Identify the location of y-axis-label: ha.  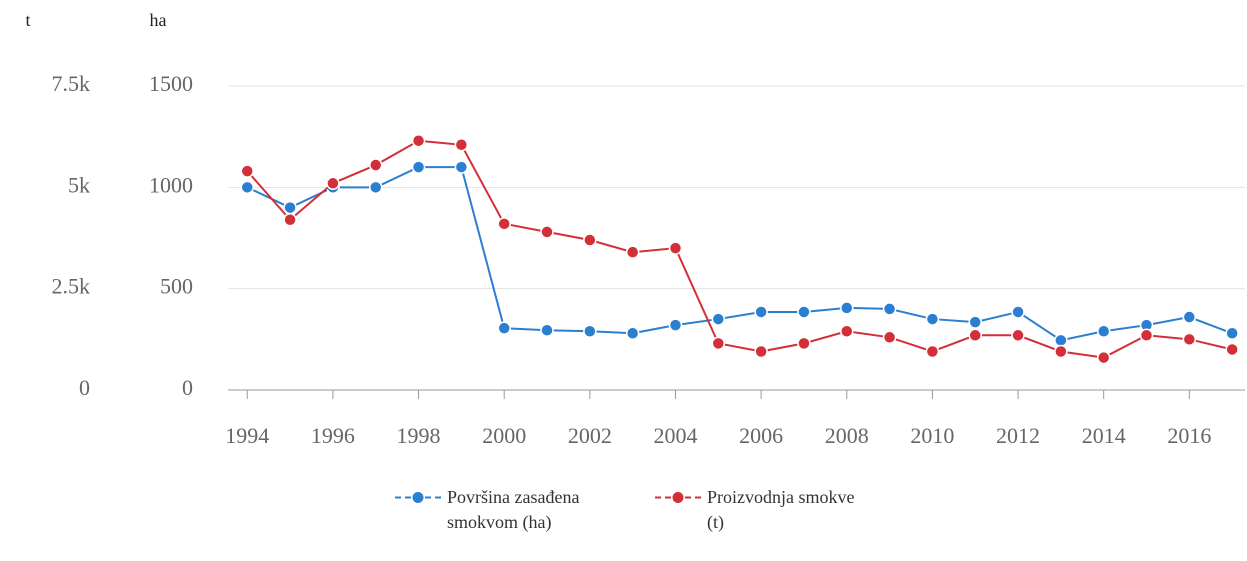
(158, 20).